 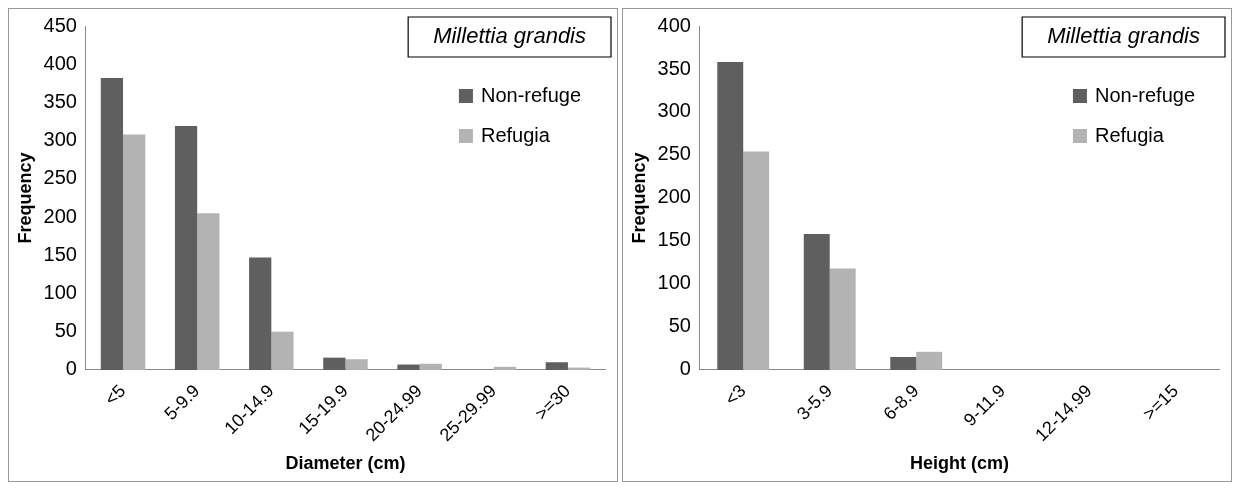 What do you see at coordinates (115, 395) in the screenshot?
I see `x-tick-label: <5` at bounding box center [115, 395].